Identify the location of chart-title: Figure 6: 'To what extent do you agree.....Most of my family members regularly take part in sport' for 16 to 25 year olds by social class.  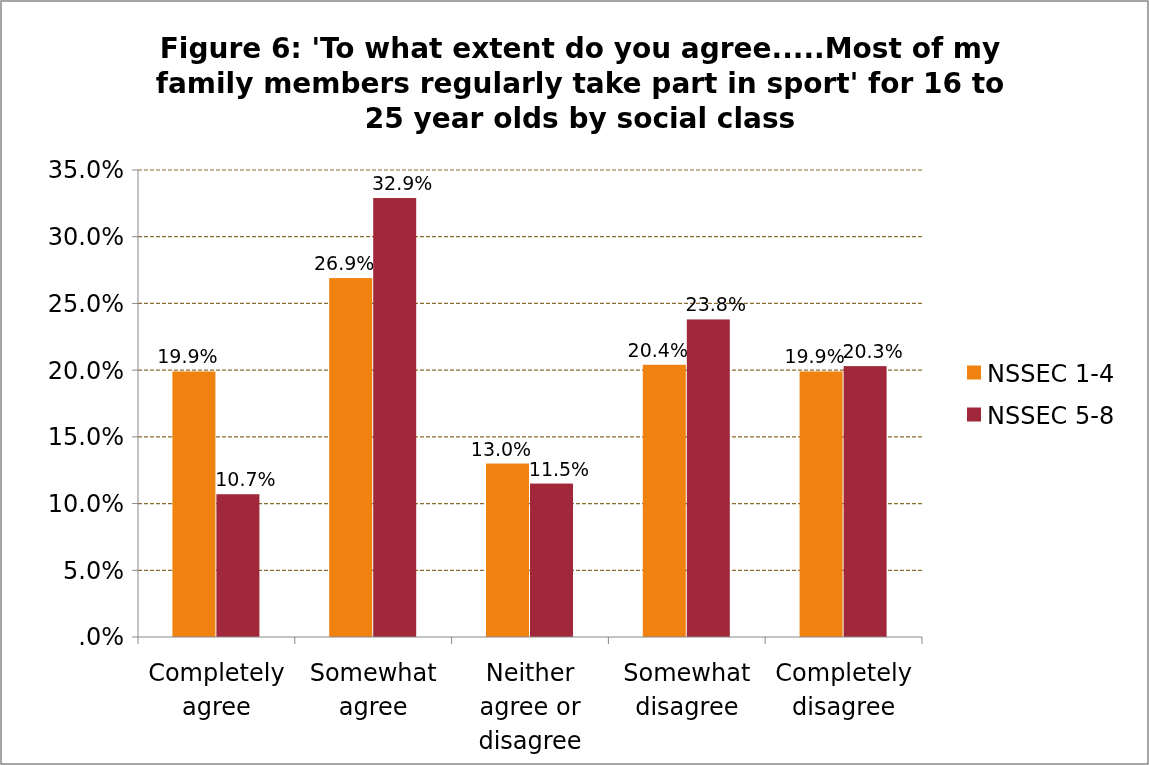
(580, 83).